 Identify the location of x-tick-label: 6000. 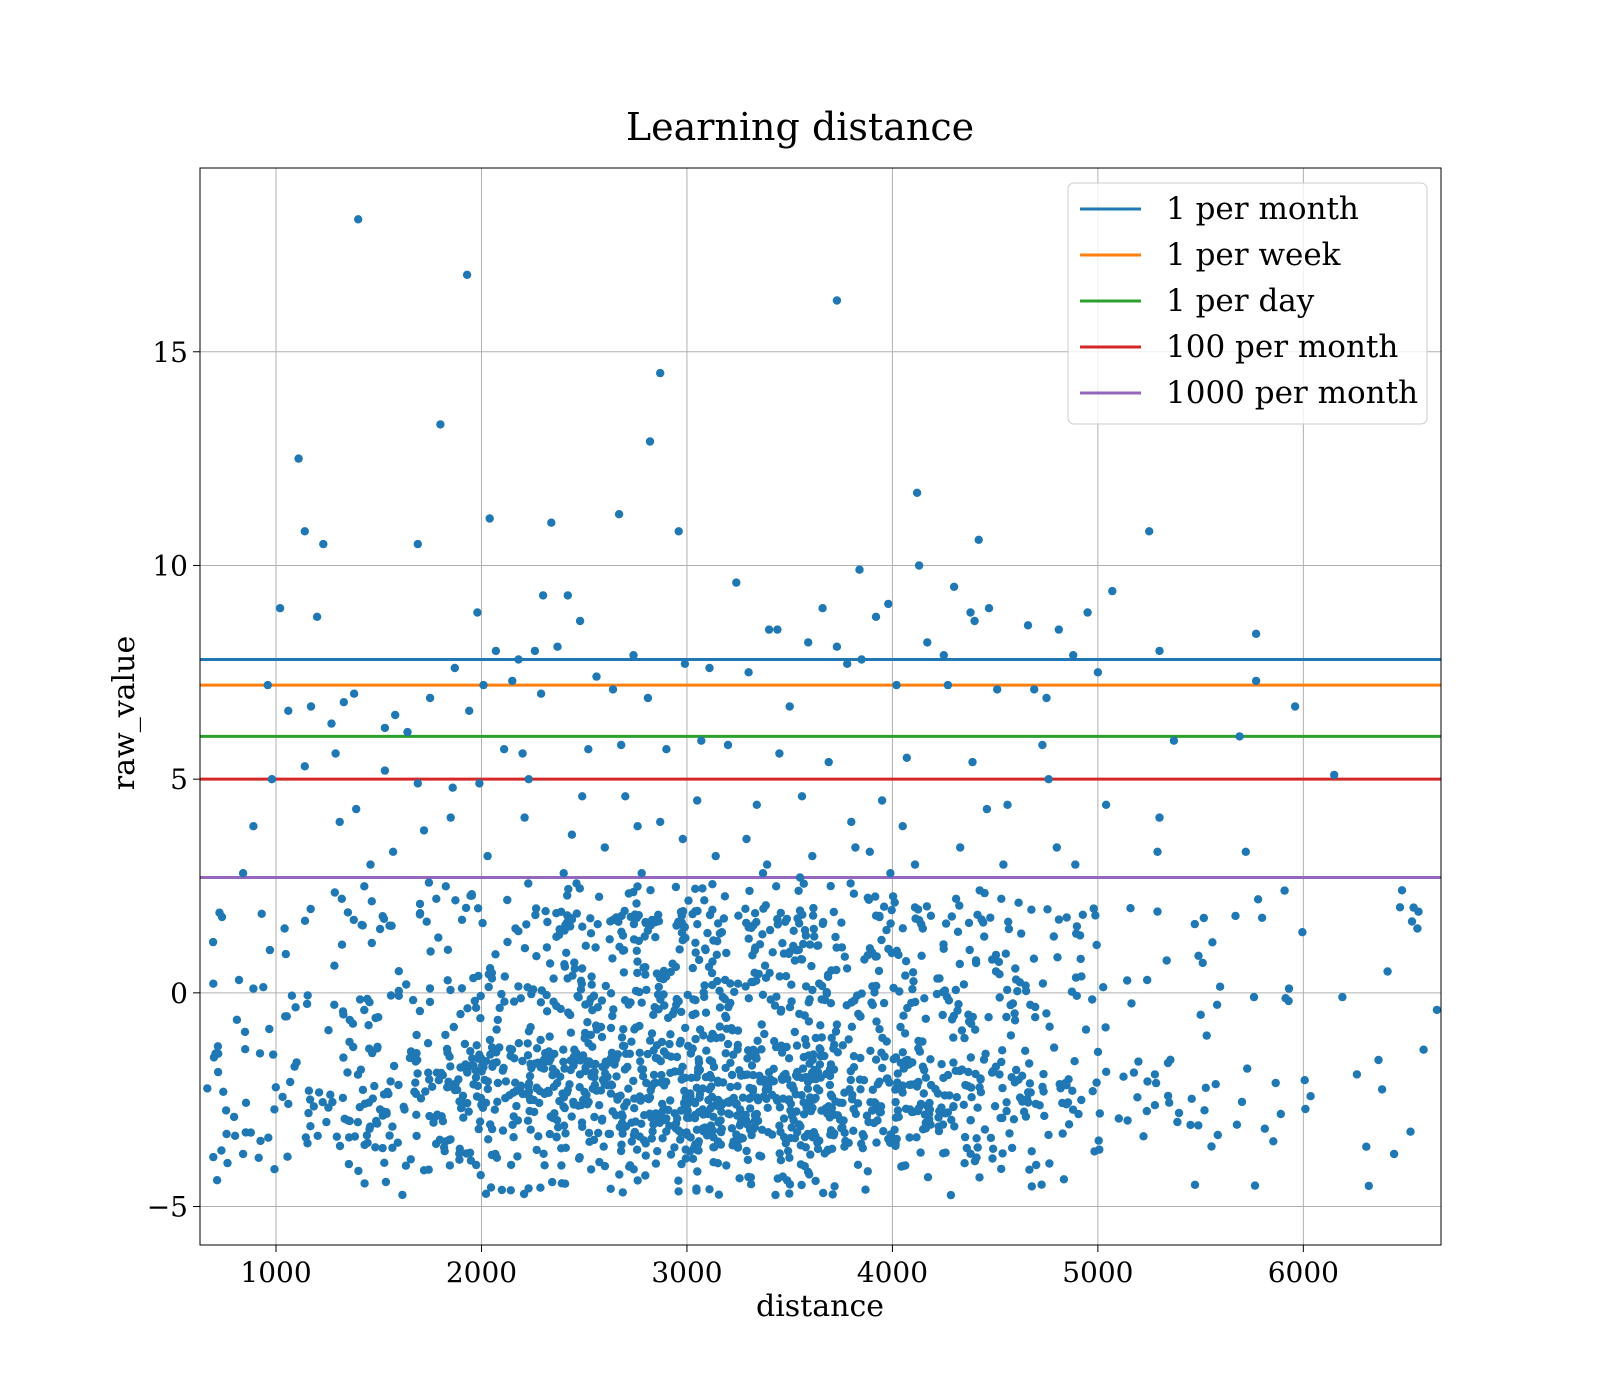
(1303, 1272).